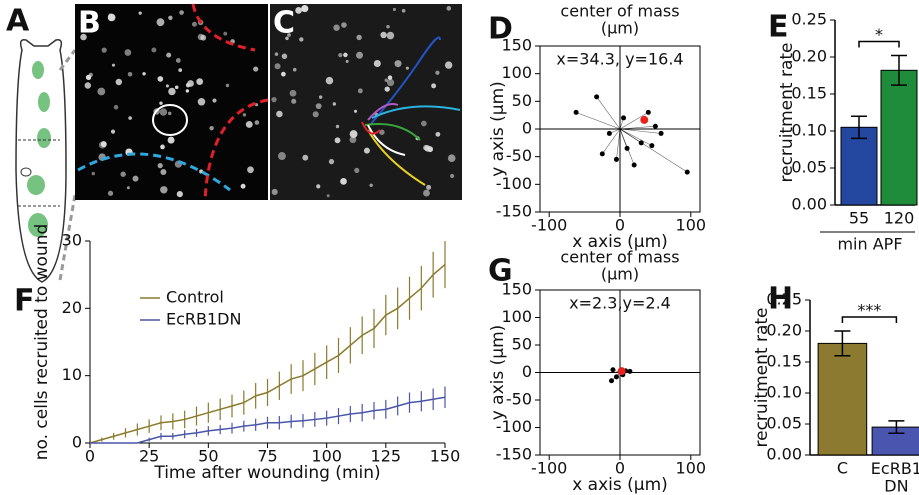 Image resolution: width=919 pixels, height=495 pixels. Describe the element at coordinates (72, 240) in the screenshot. I see `y-tick-label: 30` at that location.